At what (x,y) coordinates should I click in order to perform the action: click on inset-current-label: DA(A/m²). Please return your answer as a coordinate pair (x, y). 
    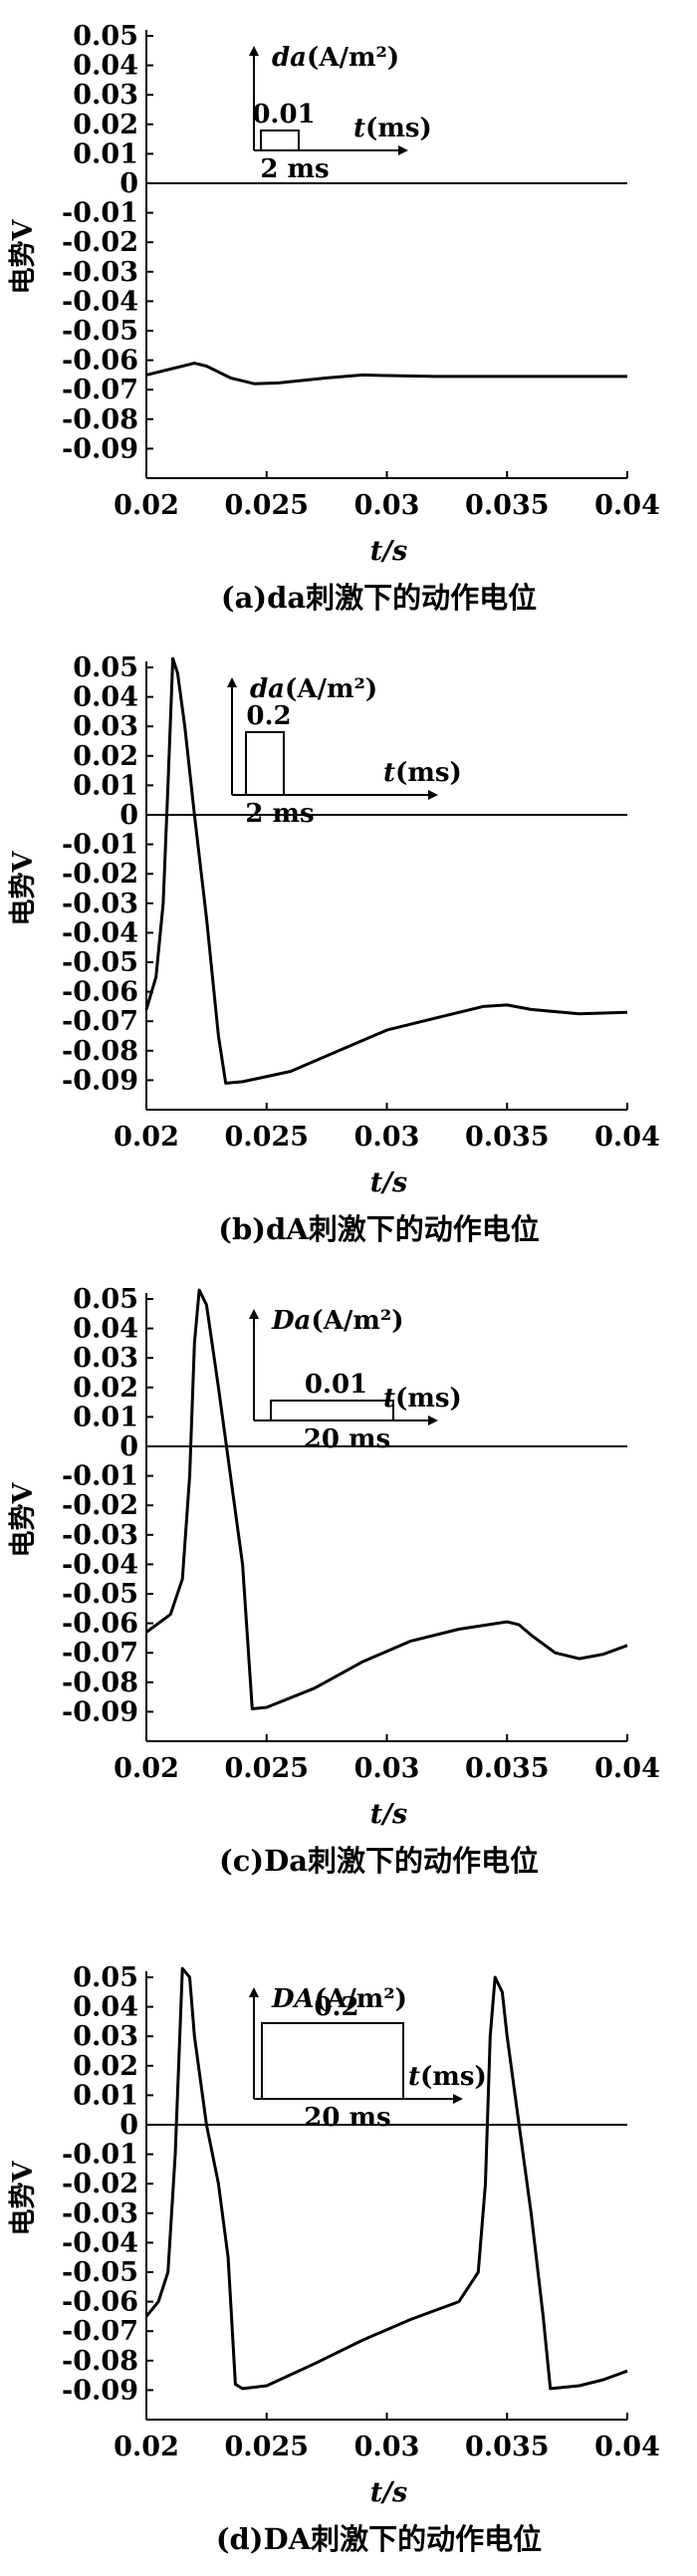
    Looking at the image, I should click on (339, 1999).